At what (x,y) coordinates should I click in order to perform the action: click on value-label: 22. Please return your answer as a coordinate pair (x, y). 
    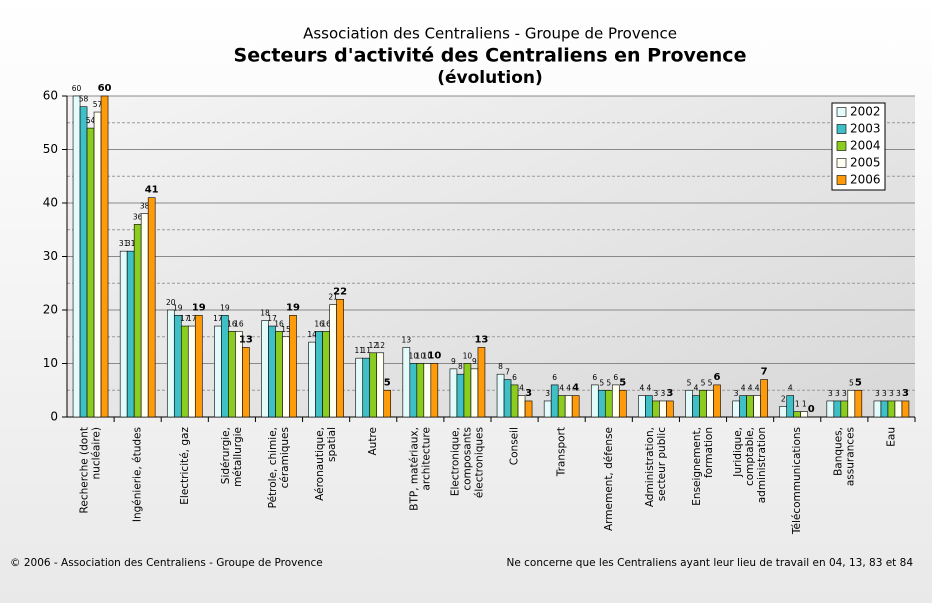
    Looking at the image, I should click on (340, 291).